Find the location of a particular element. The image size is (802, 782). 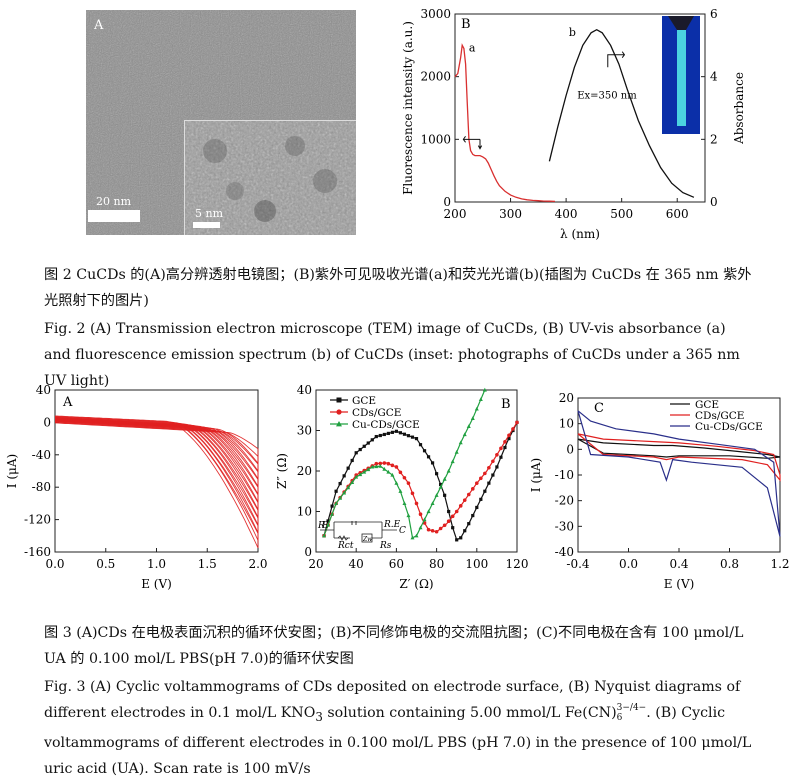

y-tick-label: -120 is located at coordinates (37, 520).